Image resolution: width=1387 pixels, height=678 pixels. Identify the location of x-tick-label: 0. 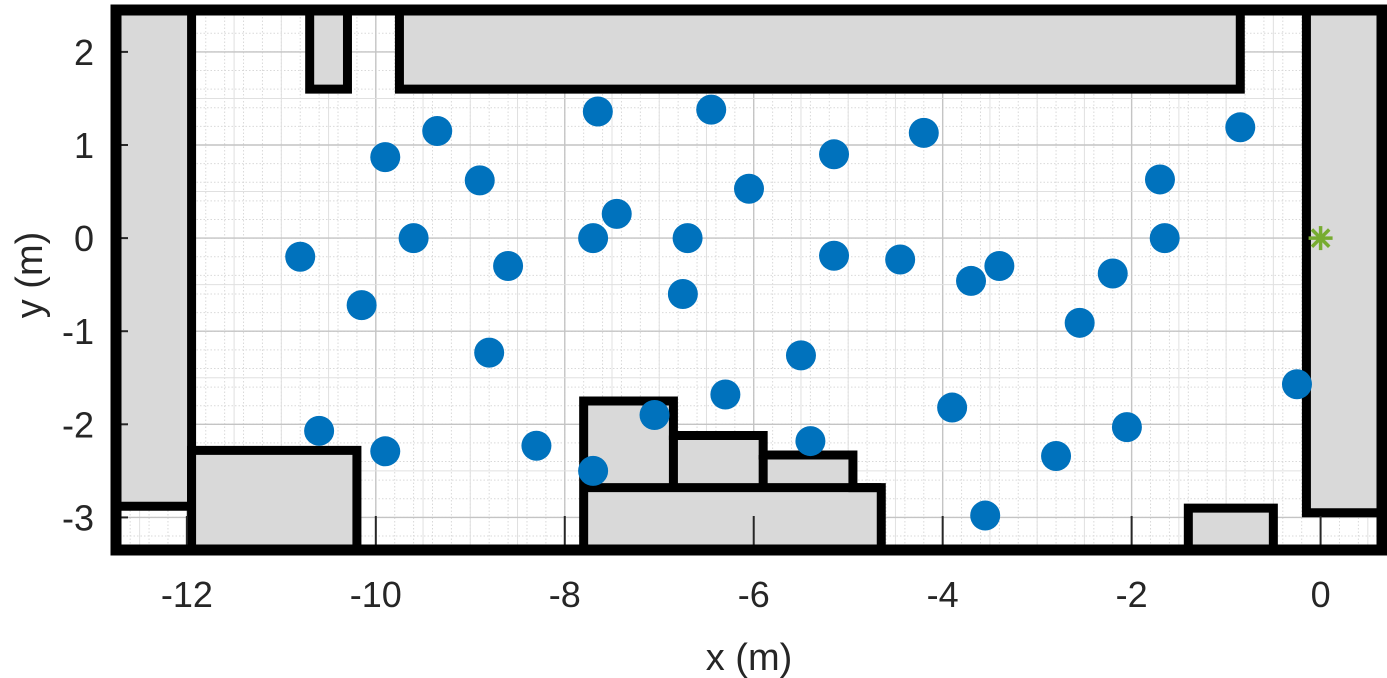
(1321, 594).